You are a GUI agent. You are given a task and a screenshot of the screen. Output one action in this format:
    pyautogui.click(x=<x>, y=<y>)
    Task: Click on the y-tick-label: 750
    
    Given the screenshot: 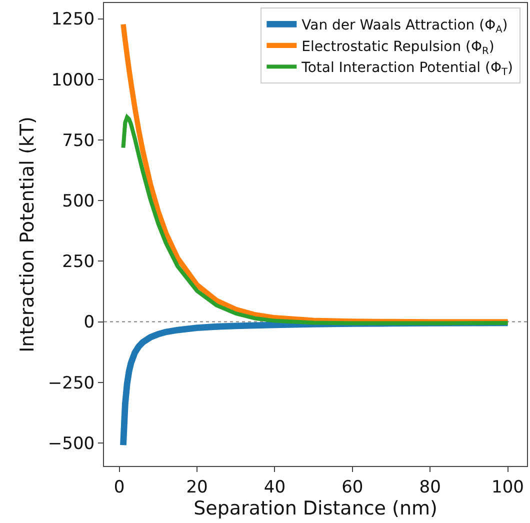 What is the action you would take?
    pyautogui.click(x=78, y=140)
    